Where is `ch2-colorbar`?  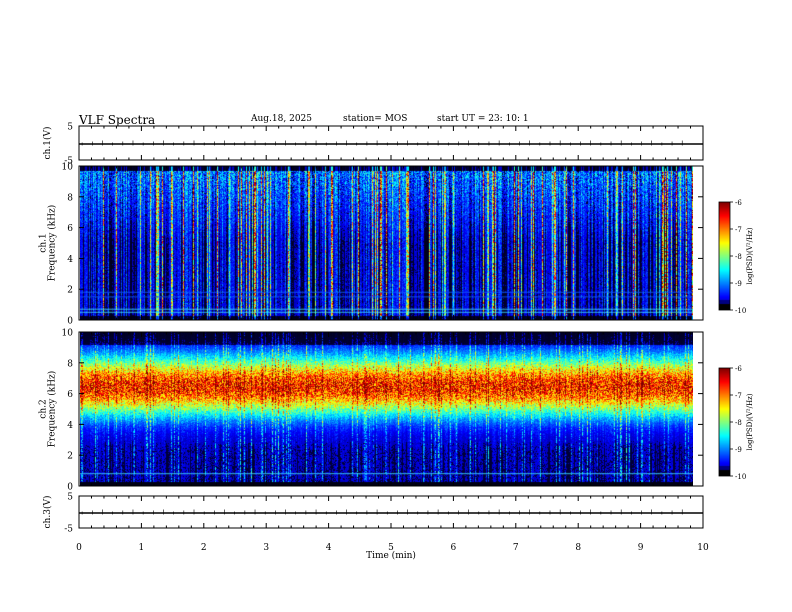
ch2-colorbar is located at coordinates (724, 422).